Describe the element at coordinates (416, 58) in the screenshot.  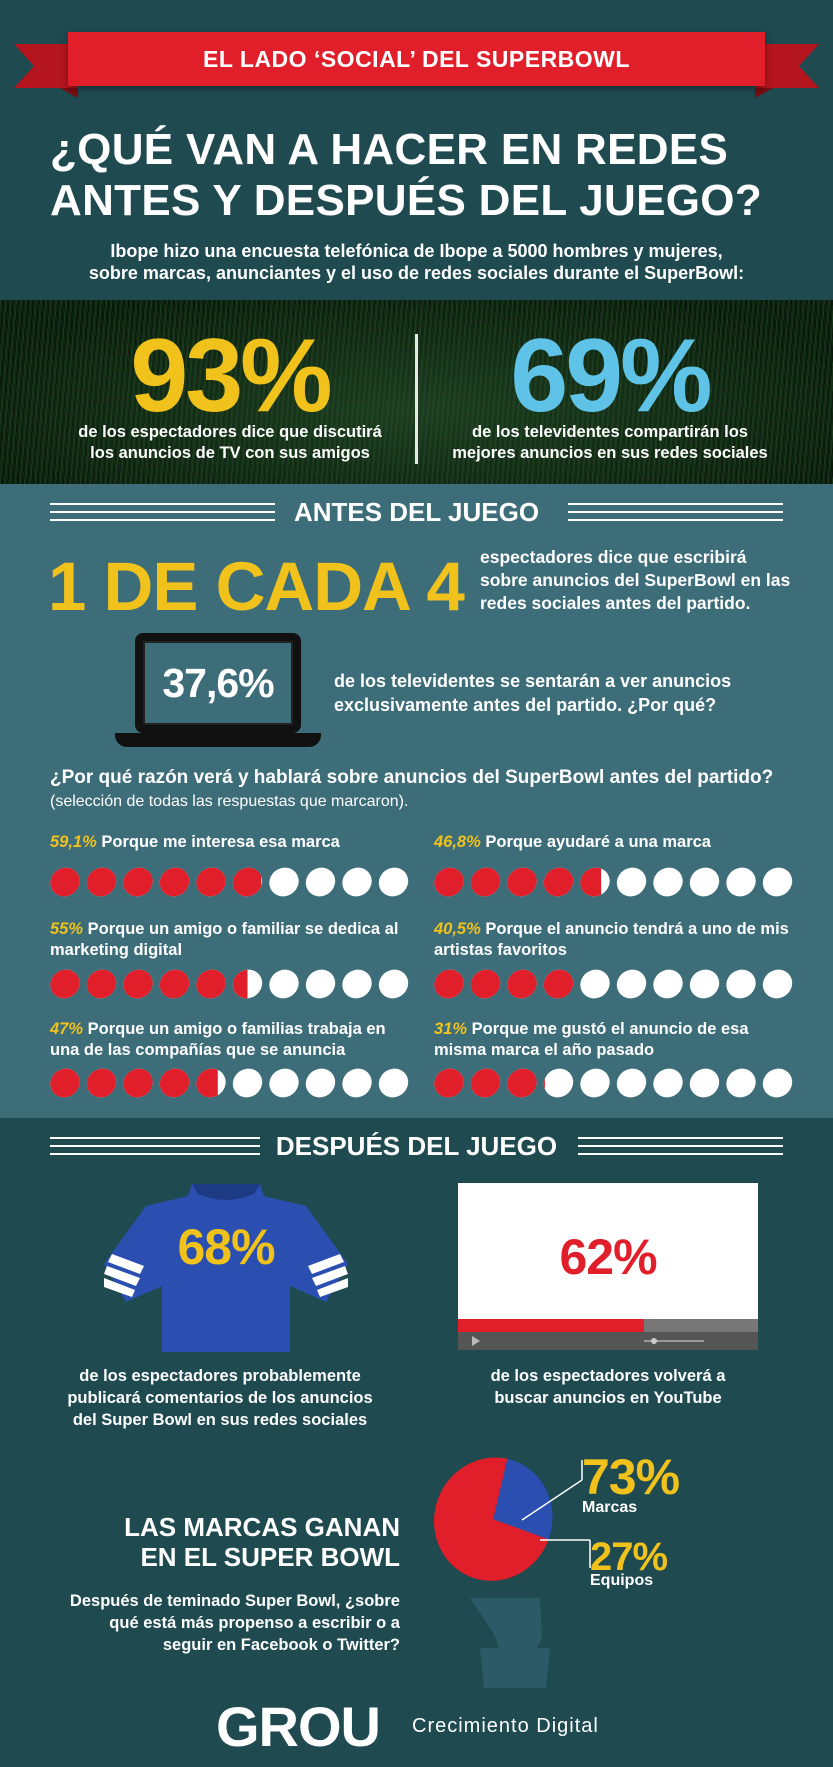
I see `ribbon-title: EL LADO ‘SOCIAL’ DEL SUPERBOWL` at that location.